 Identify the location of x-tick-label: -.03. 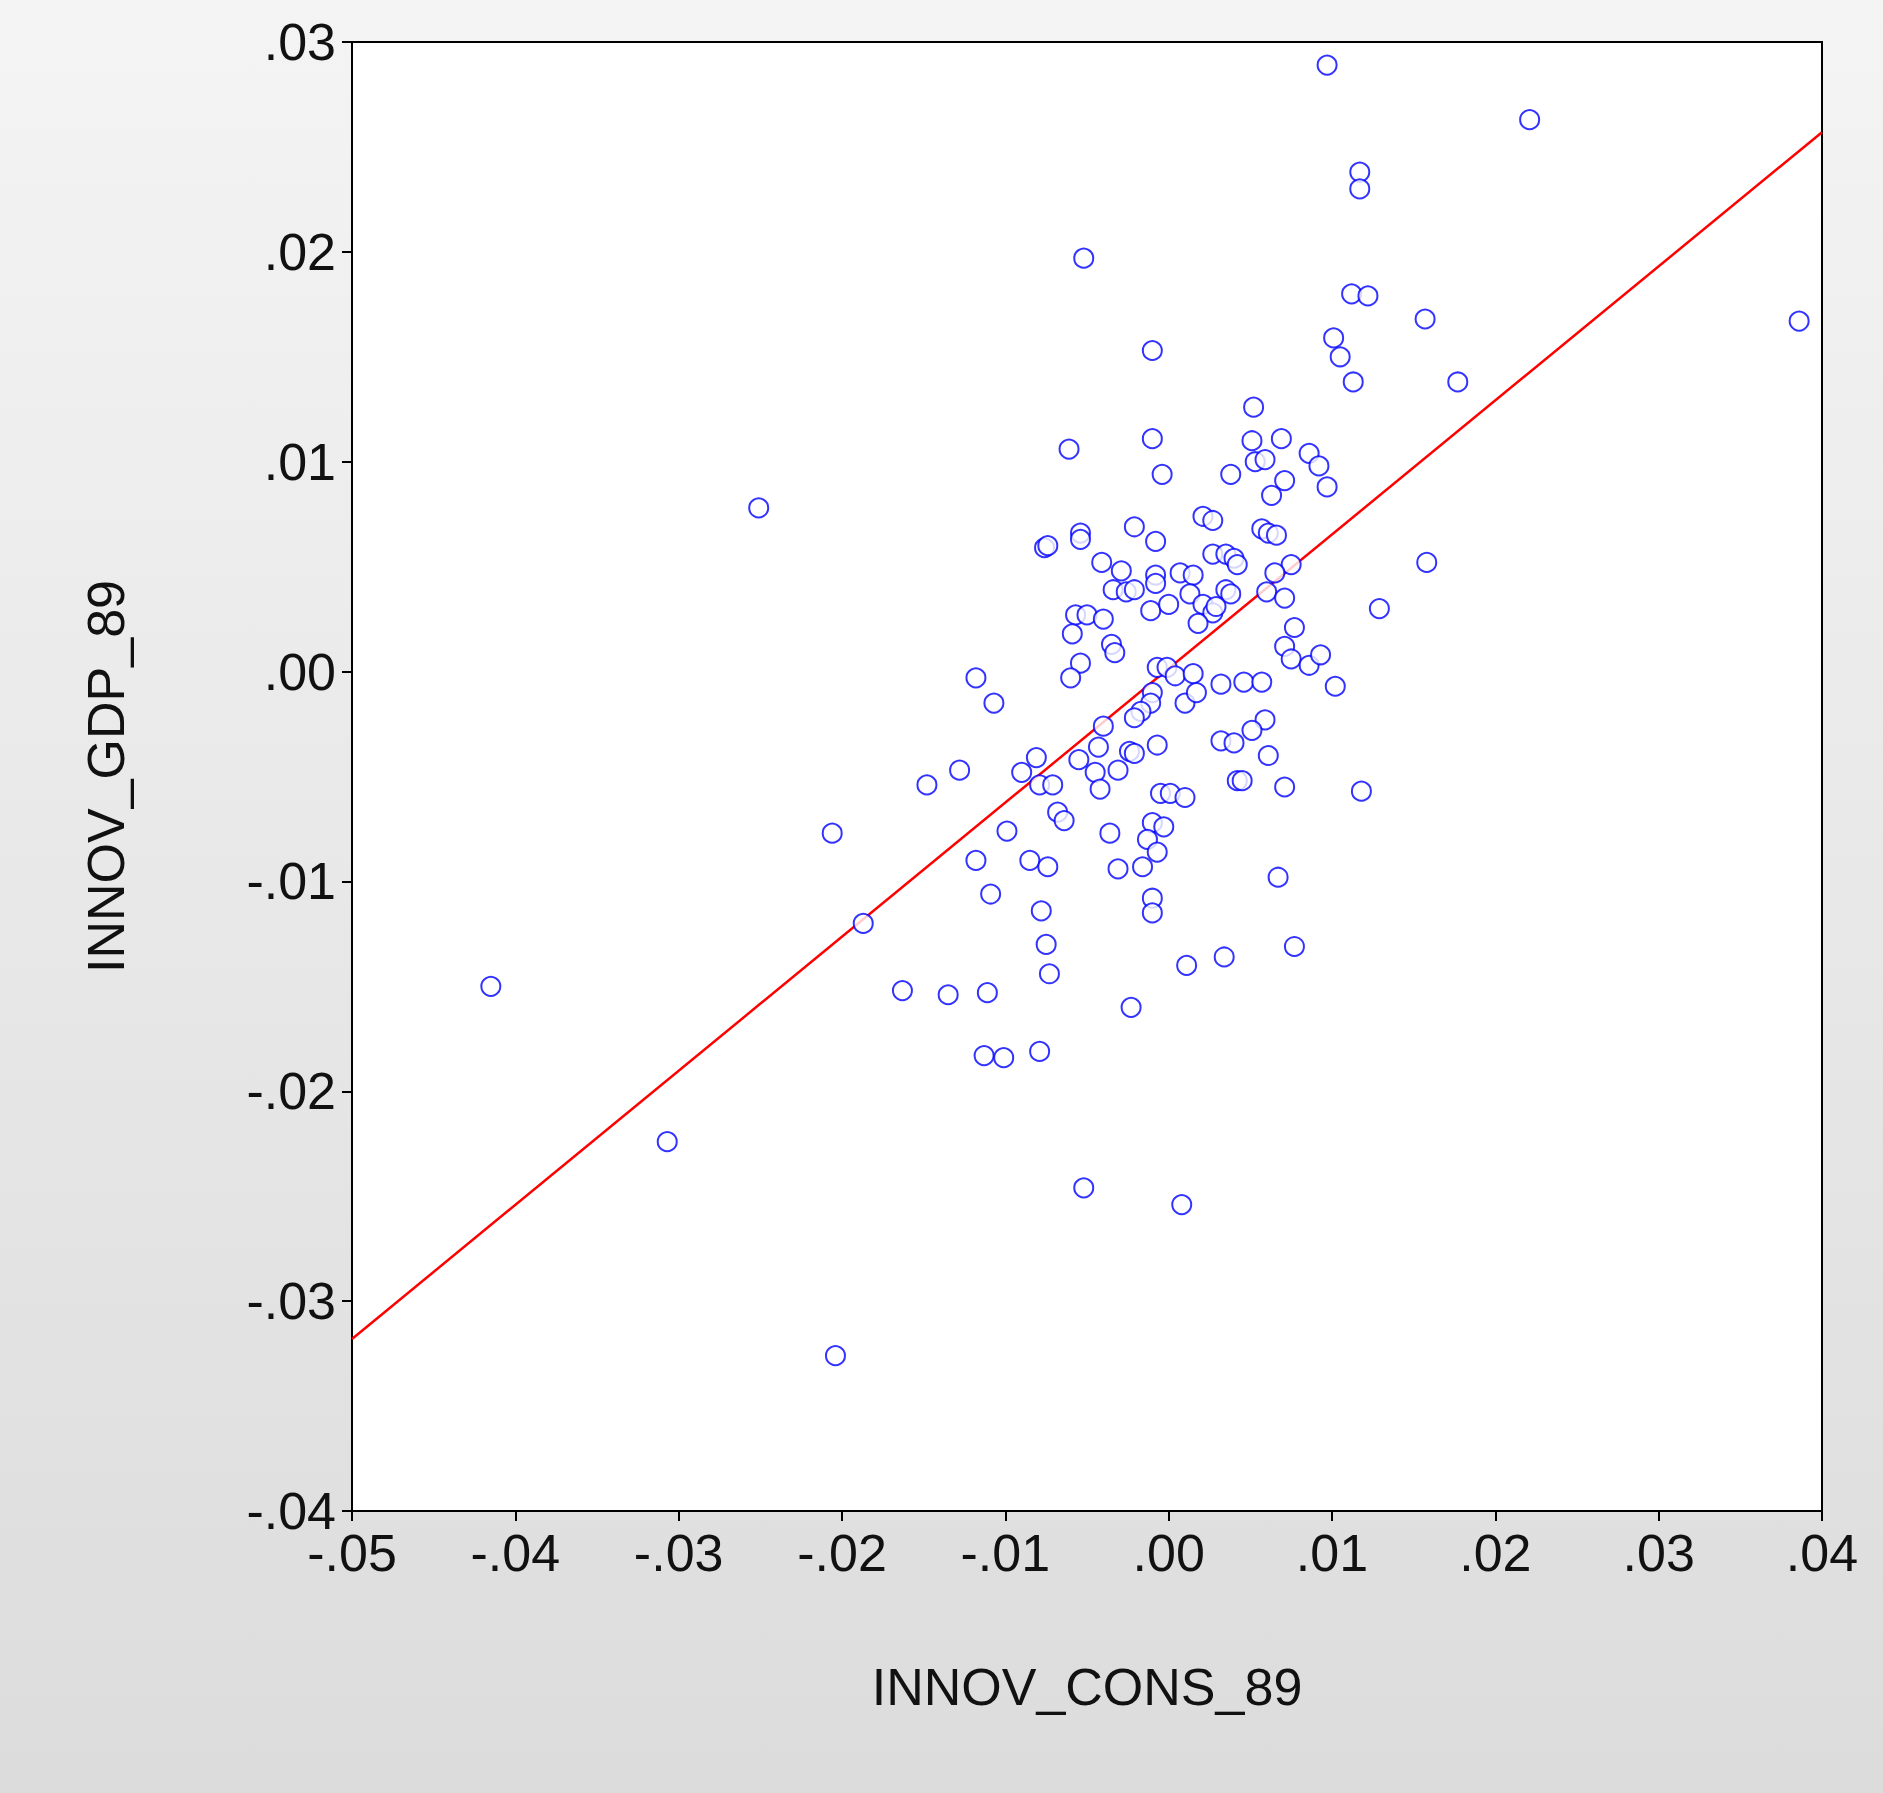
(678, 1553).